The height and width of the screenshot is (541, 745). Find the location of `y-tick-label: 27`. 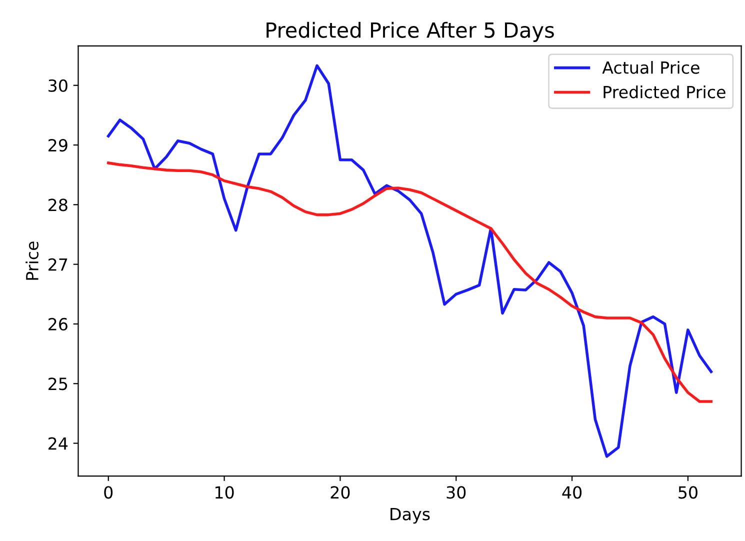

y-tick-label: 27 is located at coordinates (58, 264).